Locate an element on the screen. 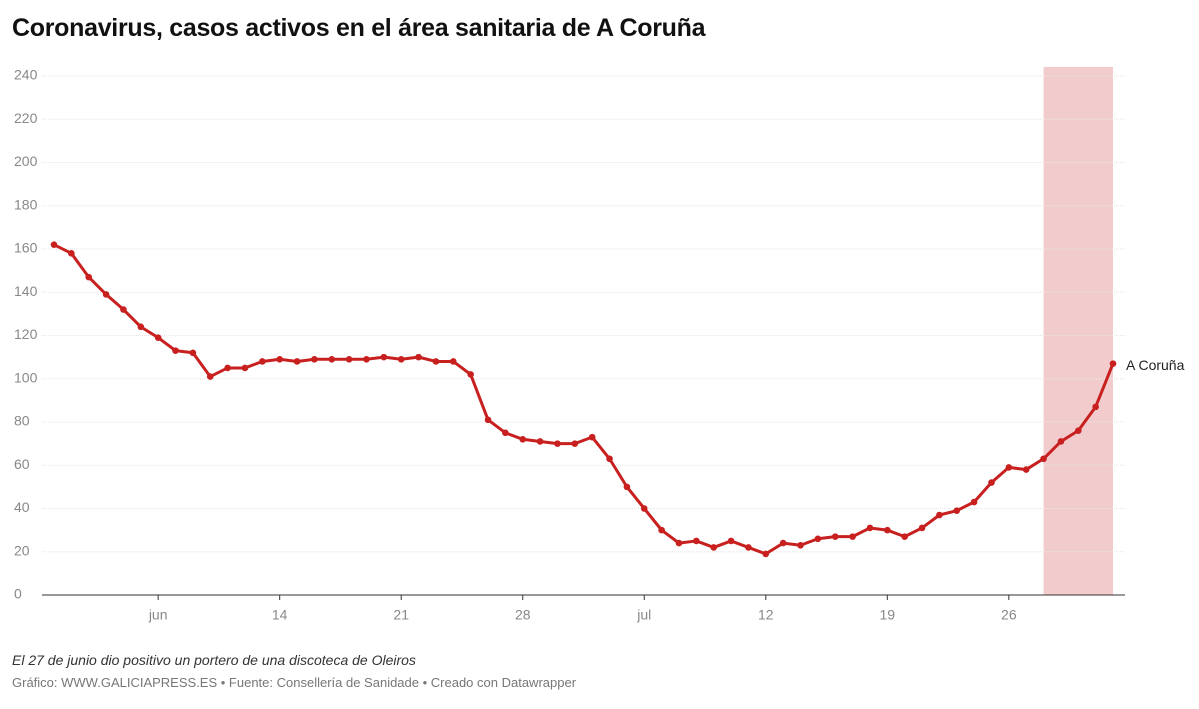  y-tick-label: 60 is located at coordinates (22, 464).